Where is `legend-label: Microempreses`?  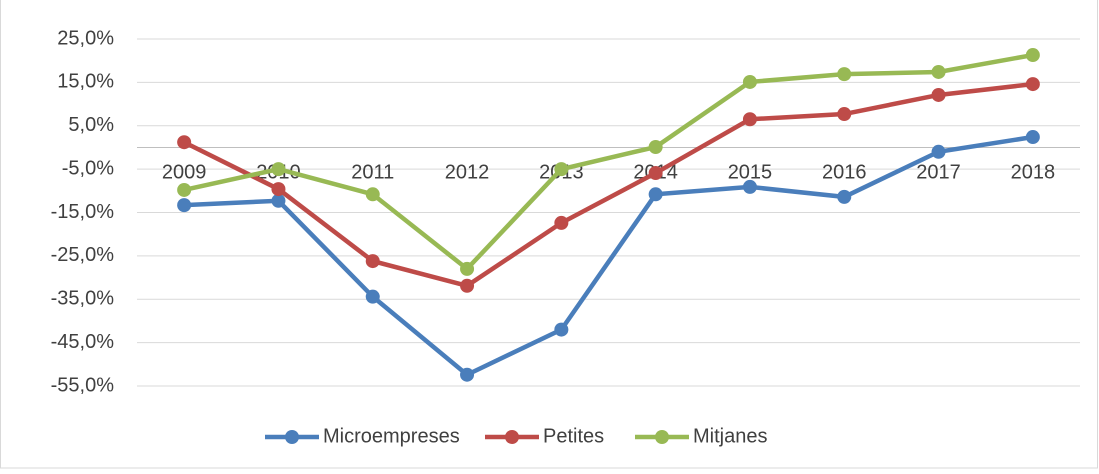
legend-label: Microempreses is located at coordinates (391, 436).